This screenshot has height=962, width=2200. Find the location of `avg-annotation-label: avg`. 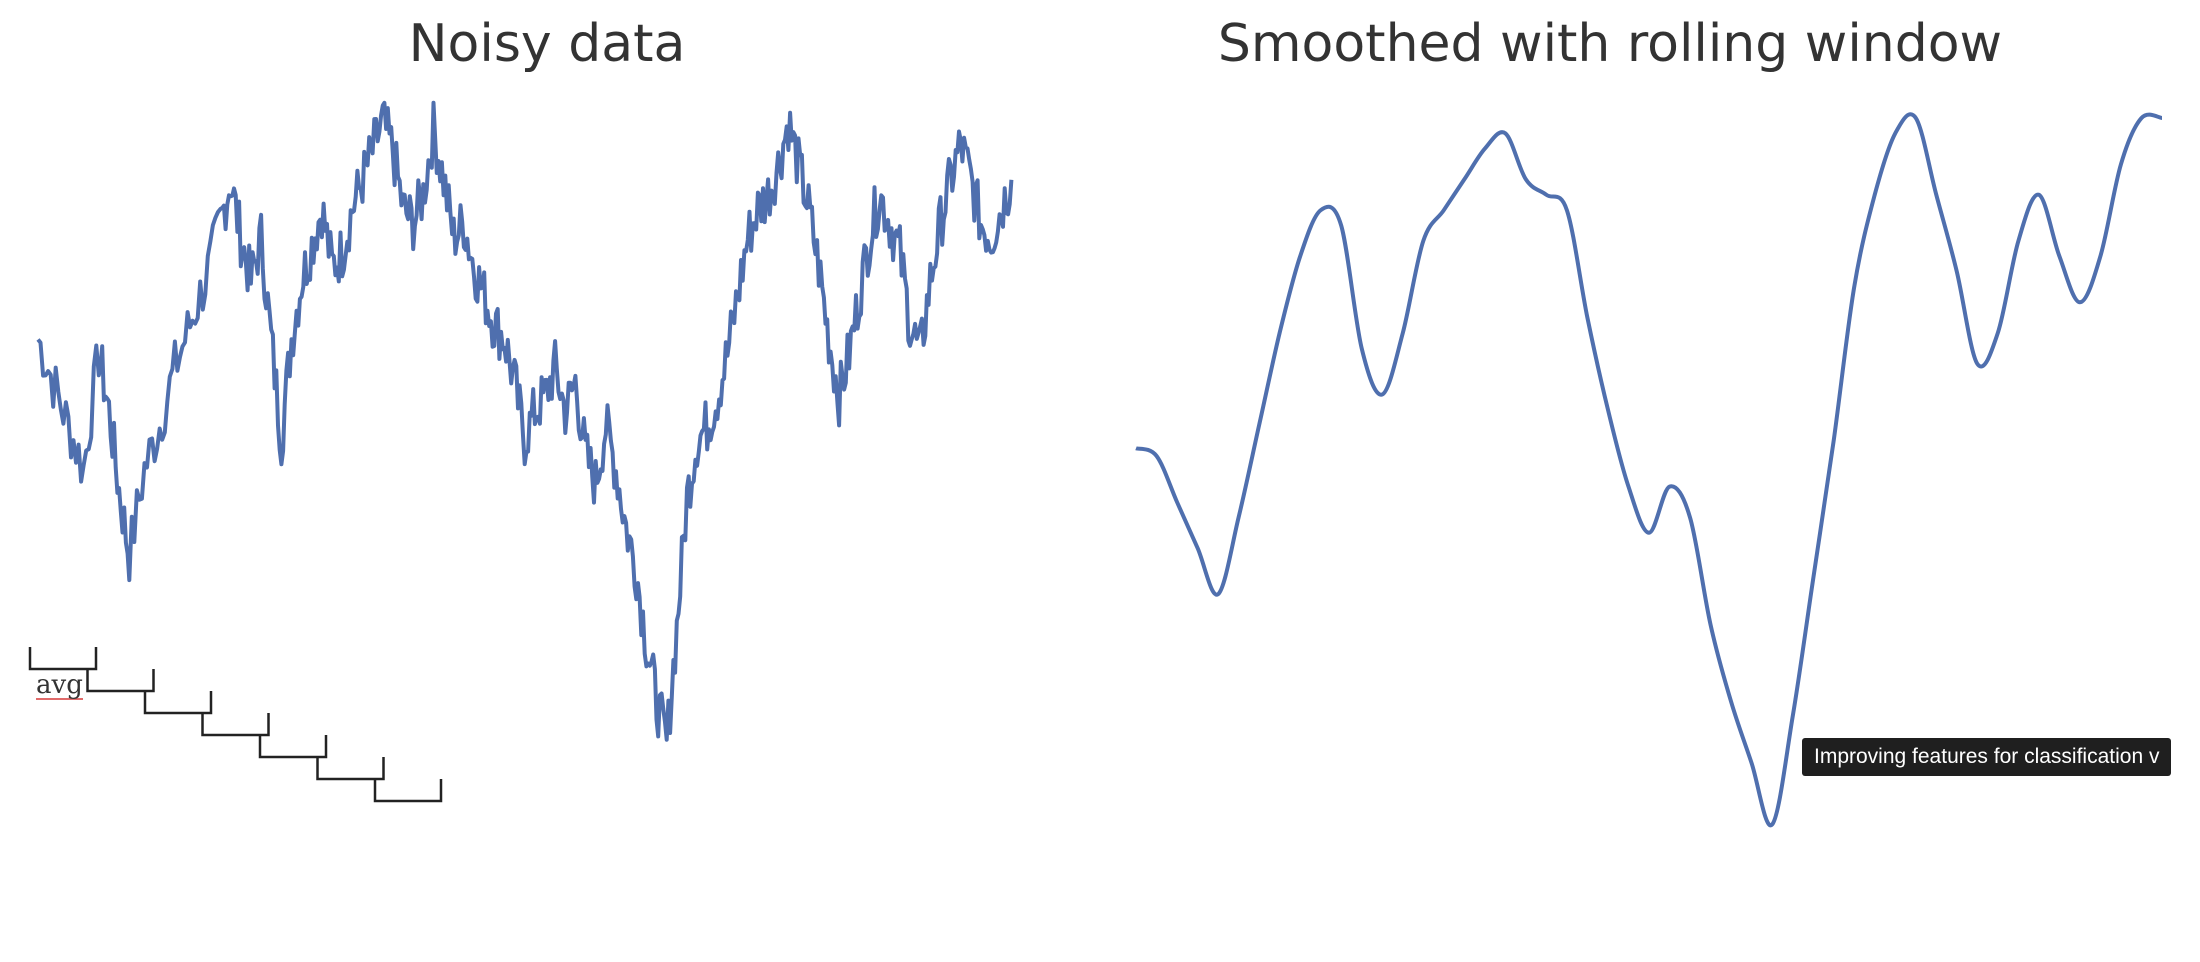

avg-annotation-label: avg is located at coordinates (59, 685).